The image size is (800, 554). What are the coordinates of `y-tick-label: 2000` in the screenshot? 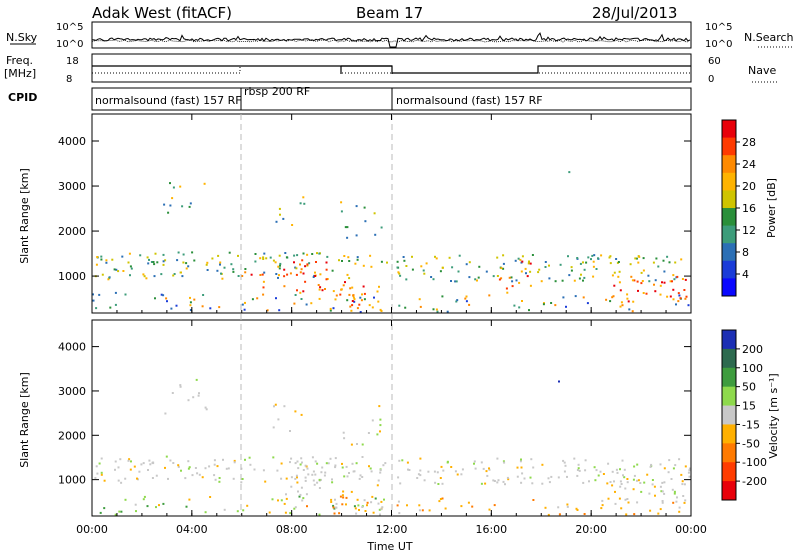 It's located at (72, 231).